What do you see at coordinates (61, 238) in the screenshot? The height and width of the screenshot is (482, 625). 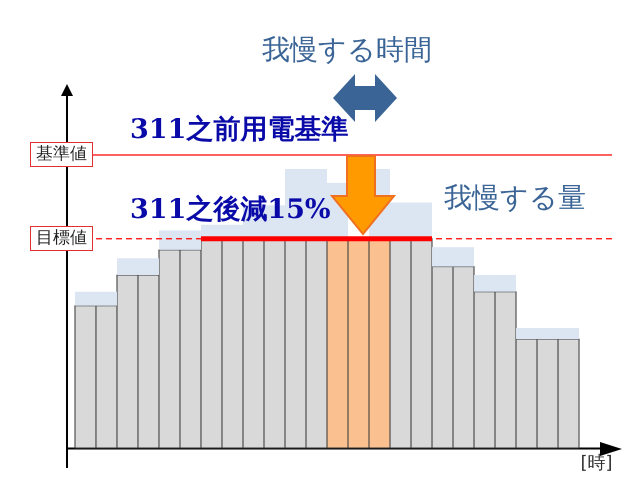 I see `ref-line-label: 目標値` at bounding box center [61, 238].